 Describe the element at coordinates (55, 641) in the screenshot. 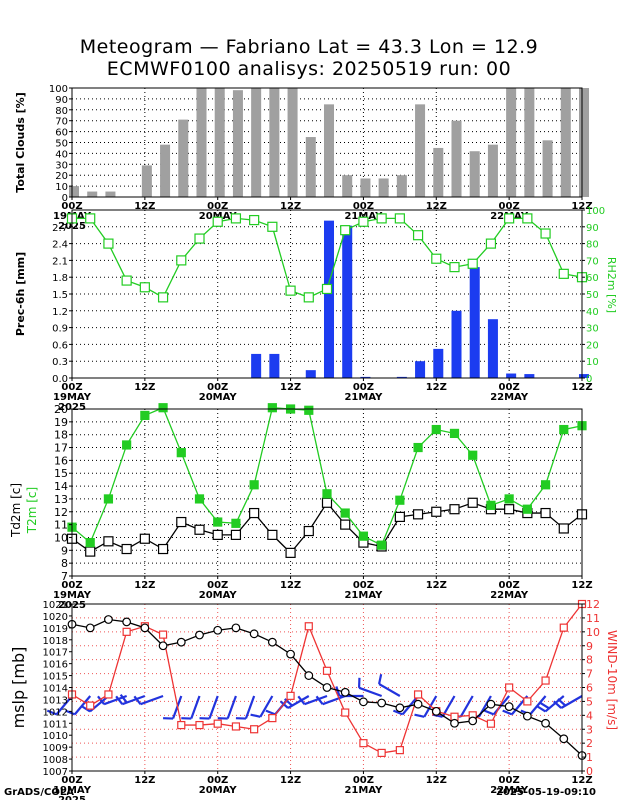

I see `panel-3-ytick-label: 1018` at that location.